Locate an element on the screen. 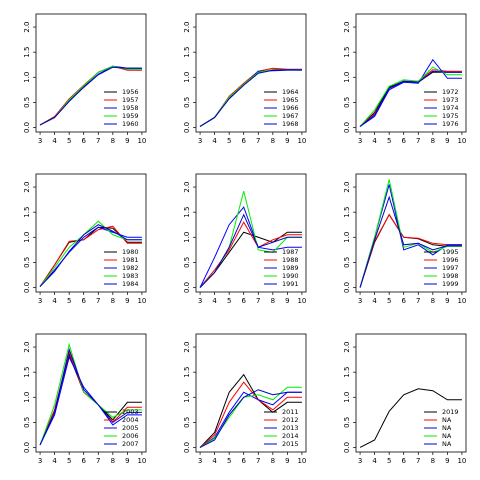 The width and height of the screenshot is (480, 480). legend-label: 1957 is located at coordinates (130, 100).